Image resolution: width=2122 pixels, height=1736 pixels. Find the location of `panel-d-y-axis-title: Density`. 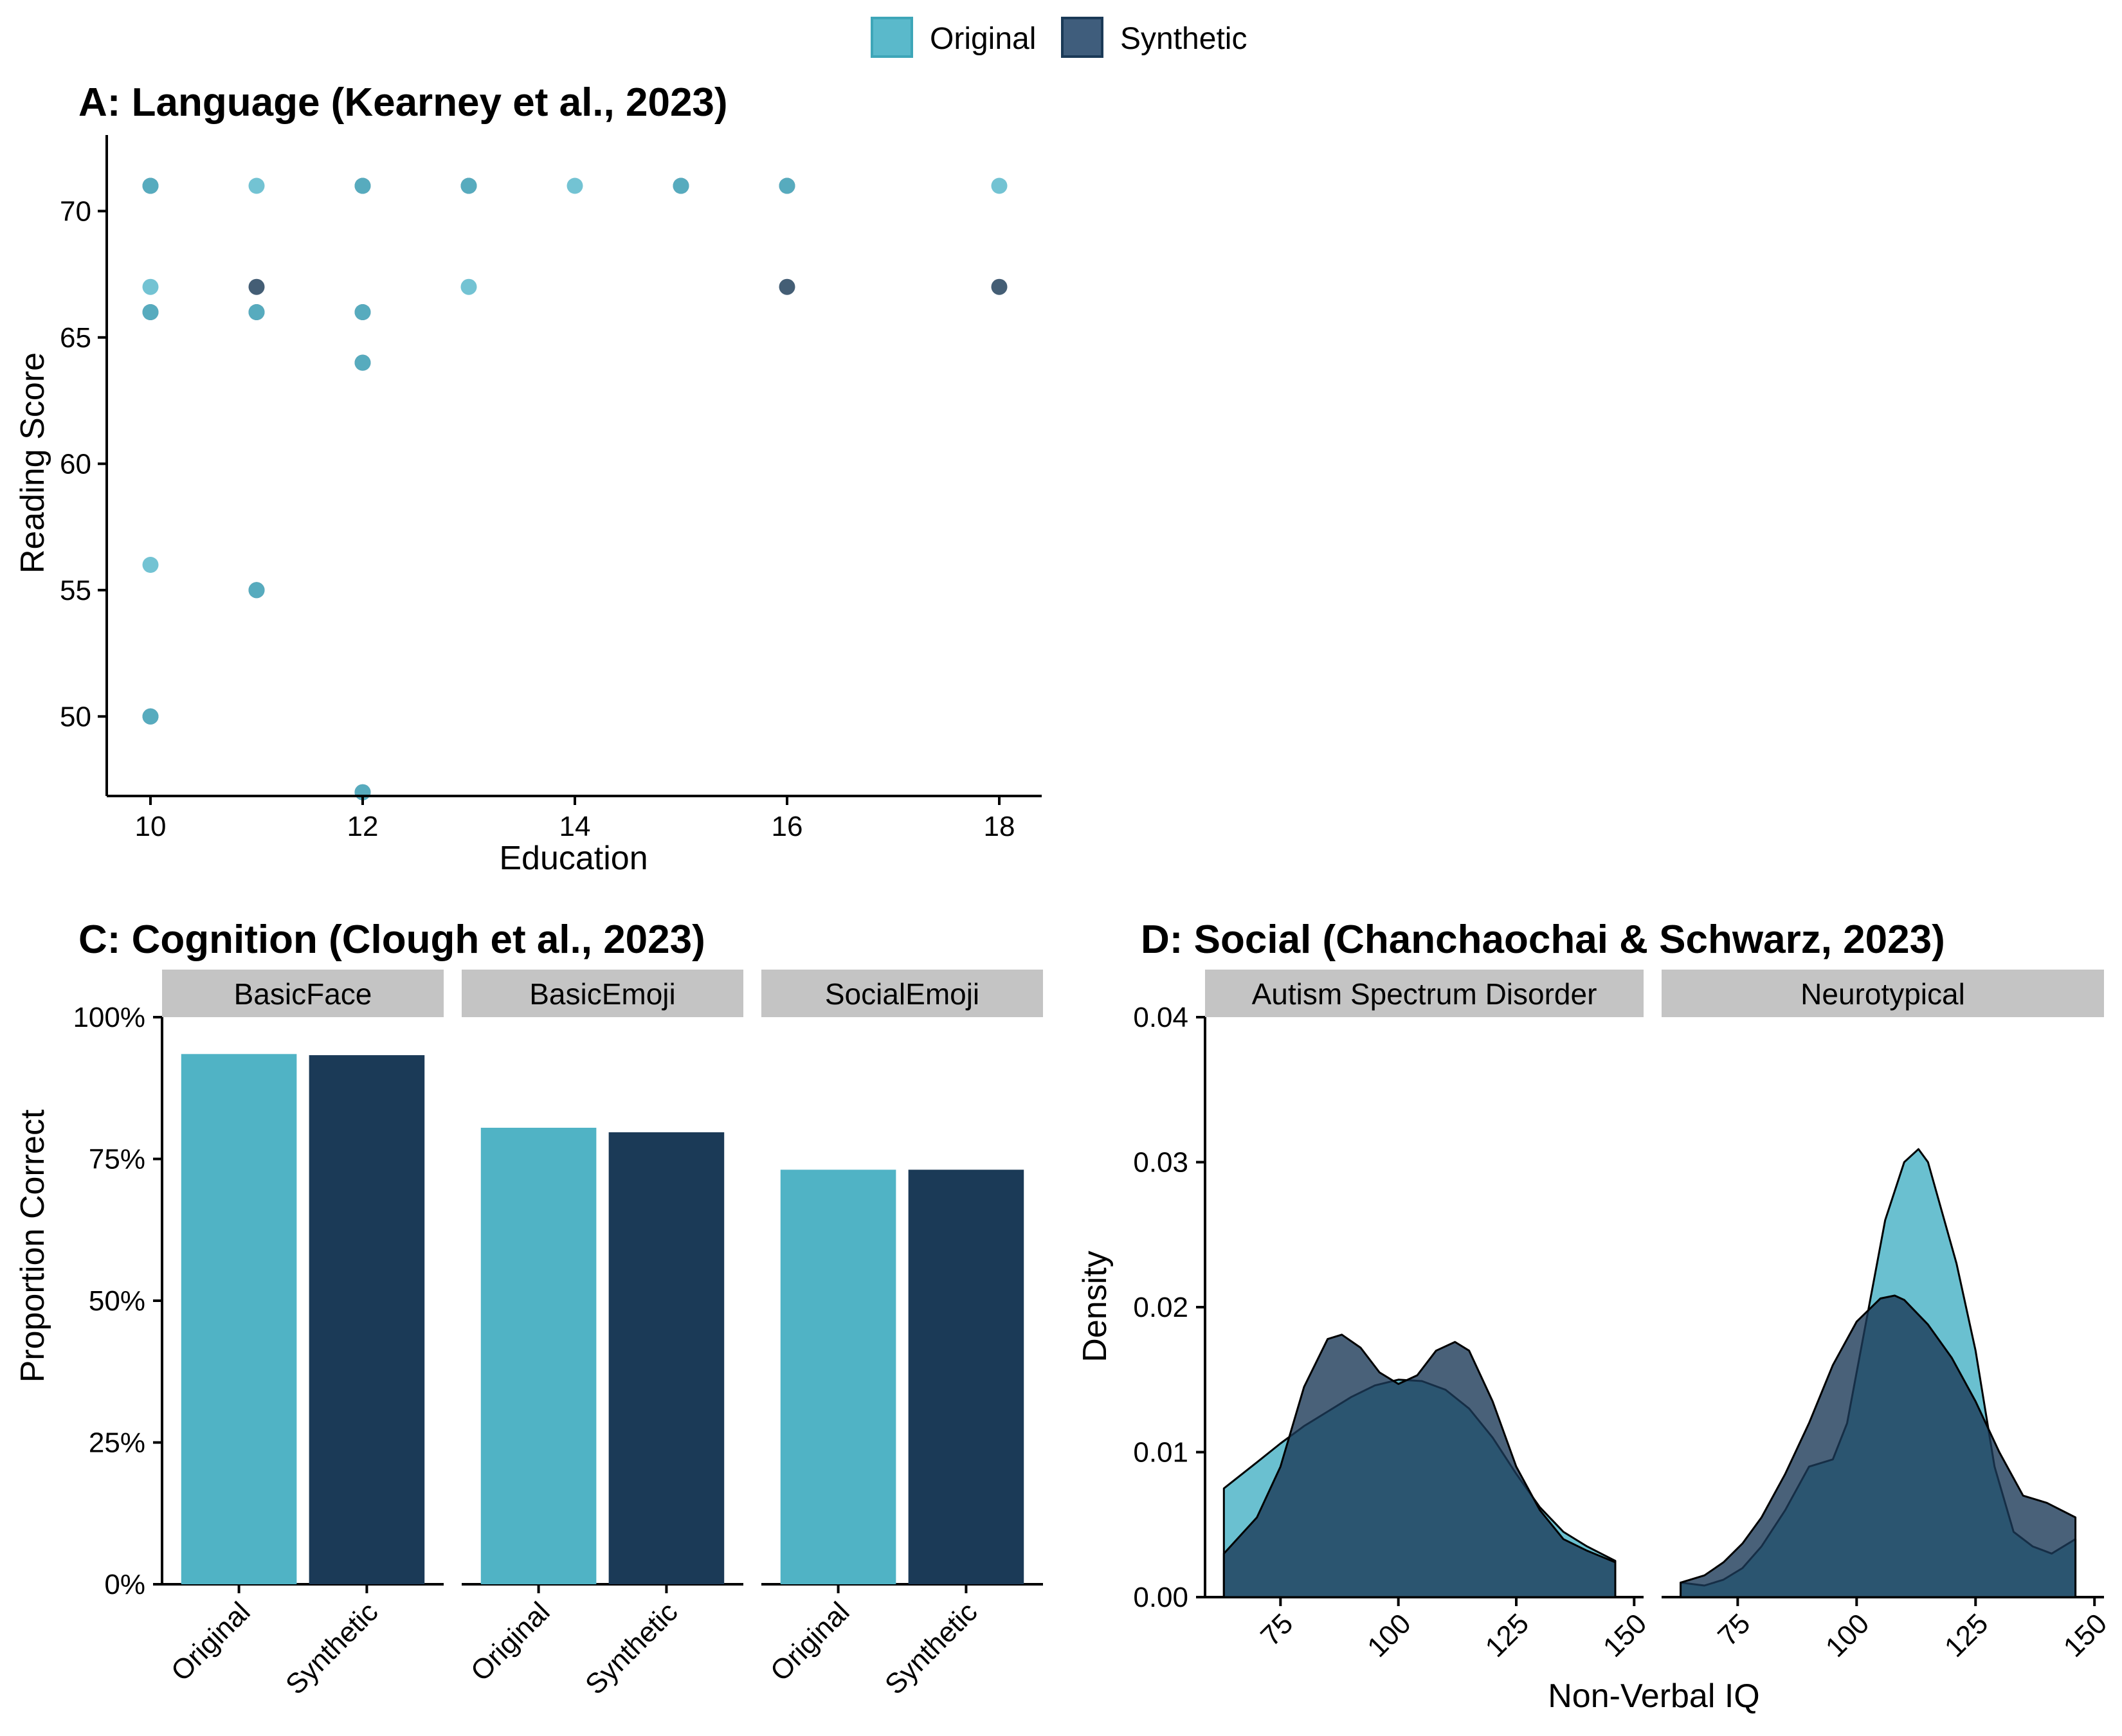

panel-d-y-axis-title: Density is located at coordinates (1095, 1306).